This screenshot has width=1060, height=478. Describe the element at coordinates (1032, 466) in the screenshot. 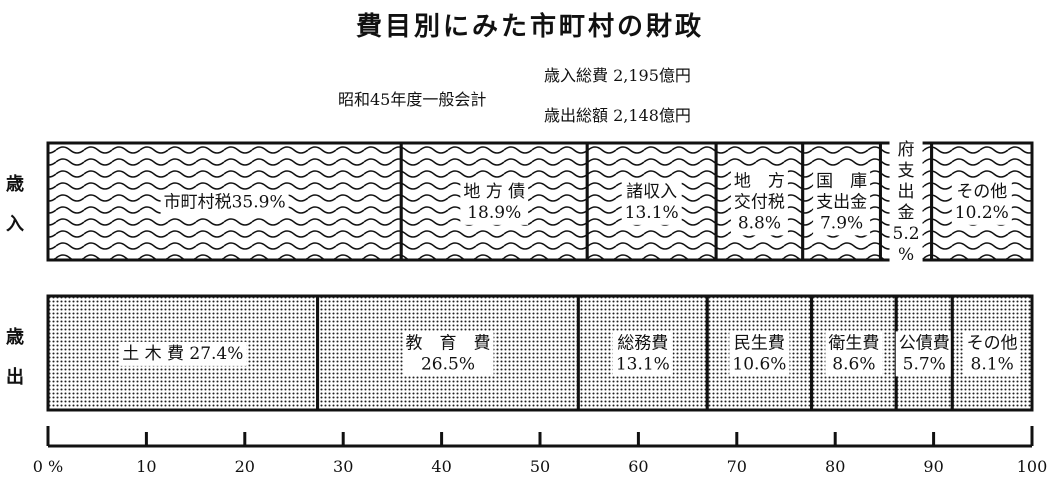

I see `x-tick-label-100: 100` at that location.